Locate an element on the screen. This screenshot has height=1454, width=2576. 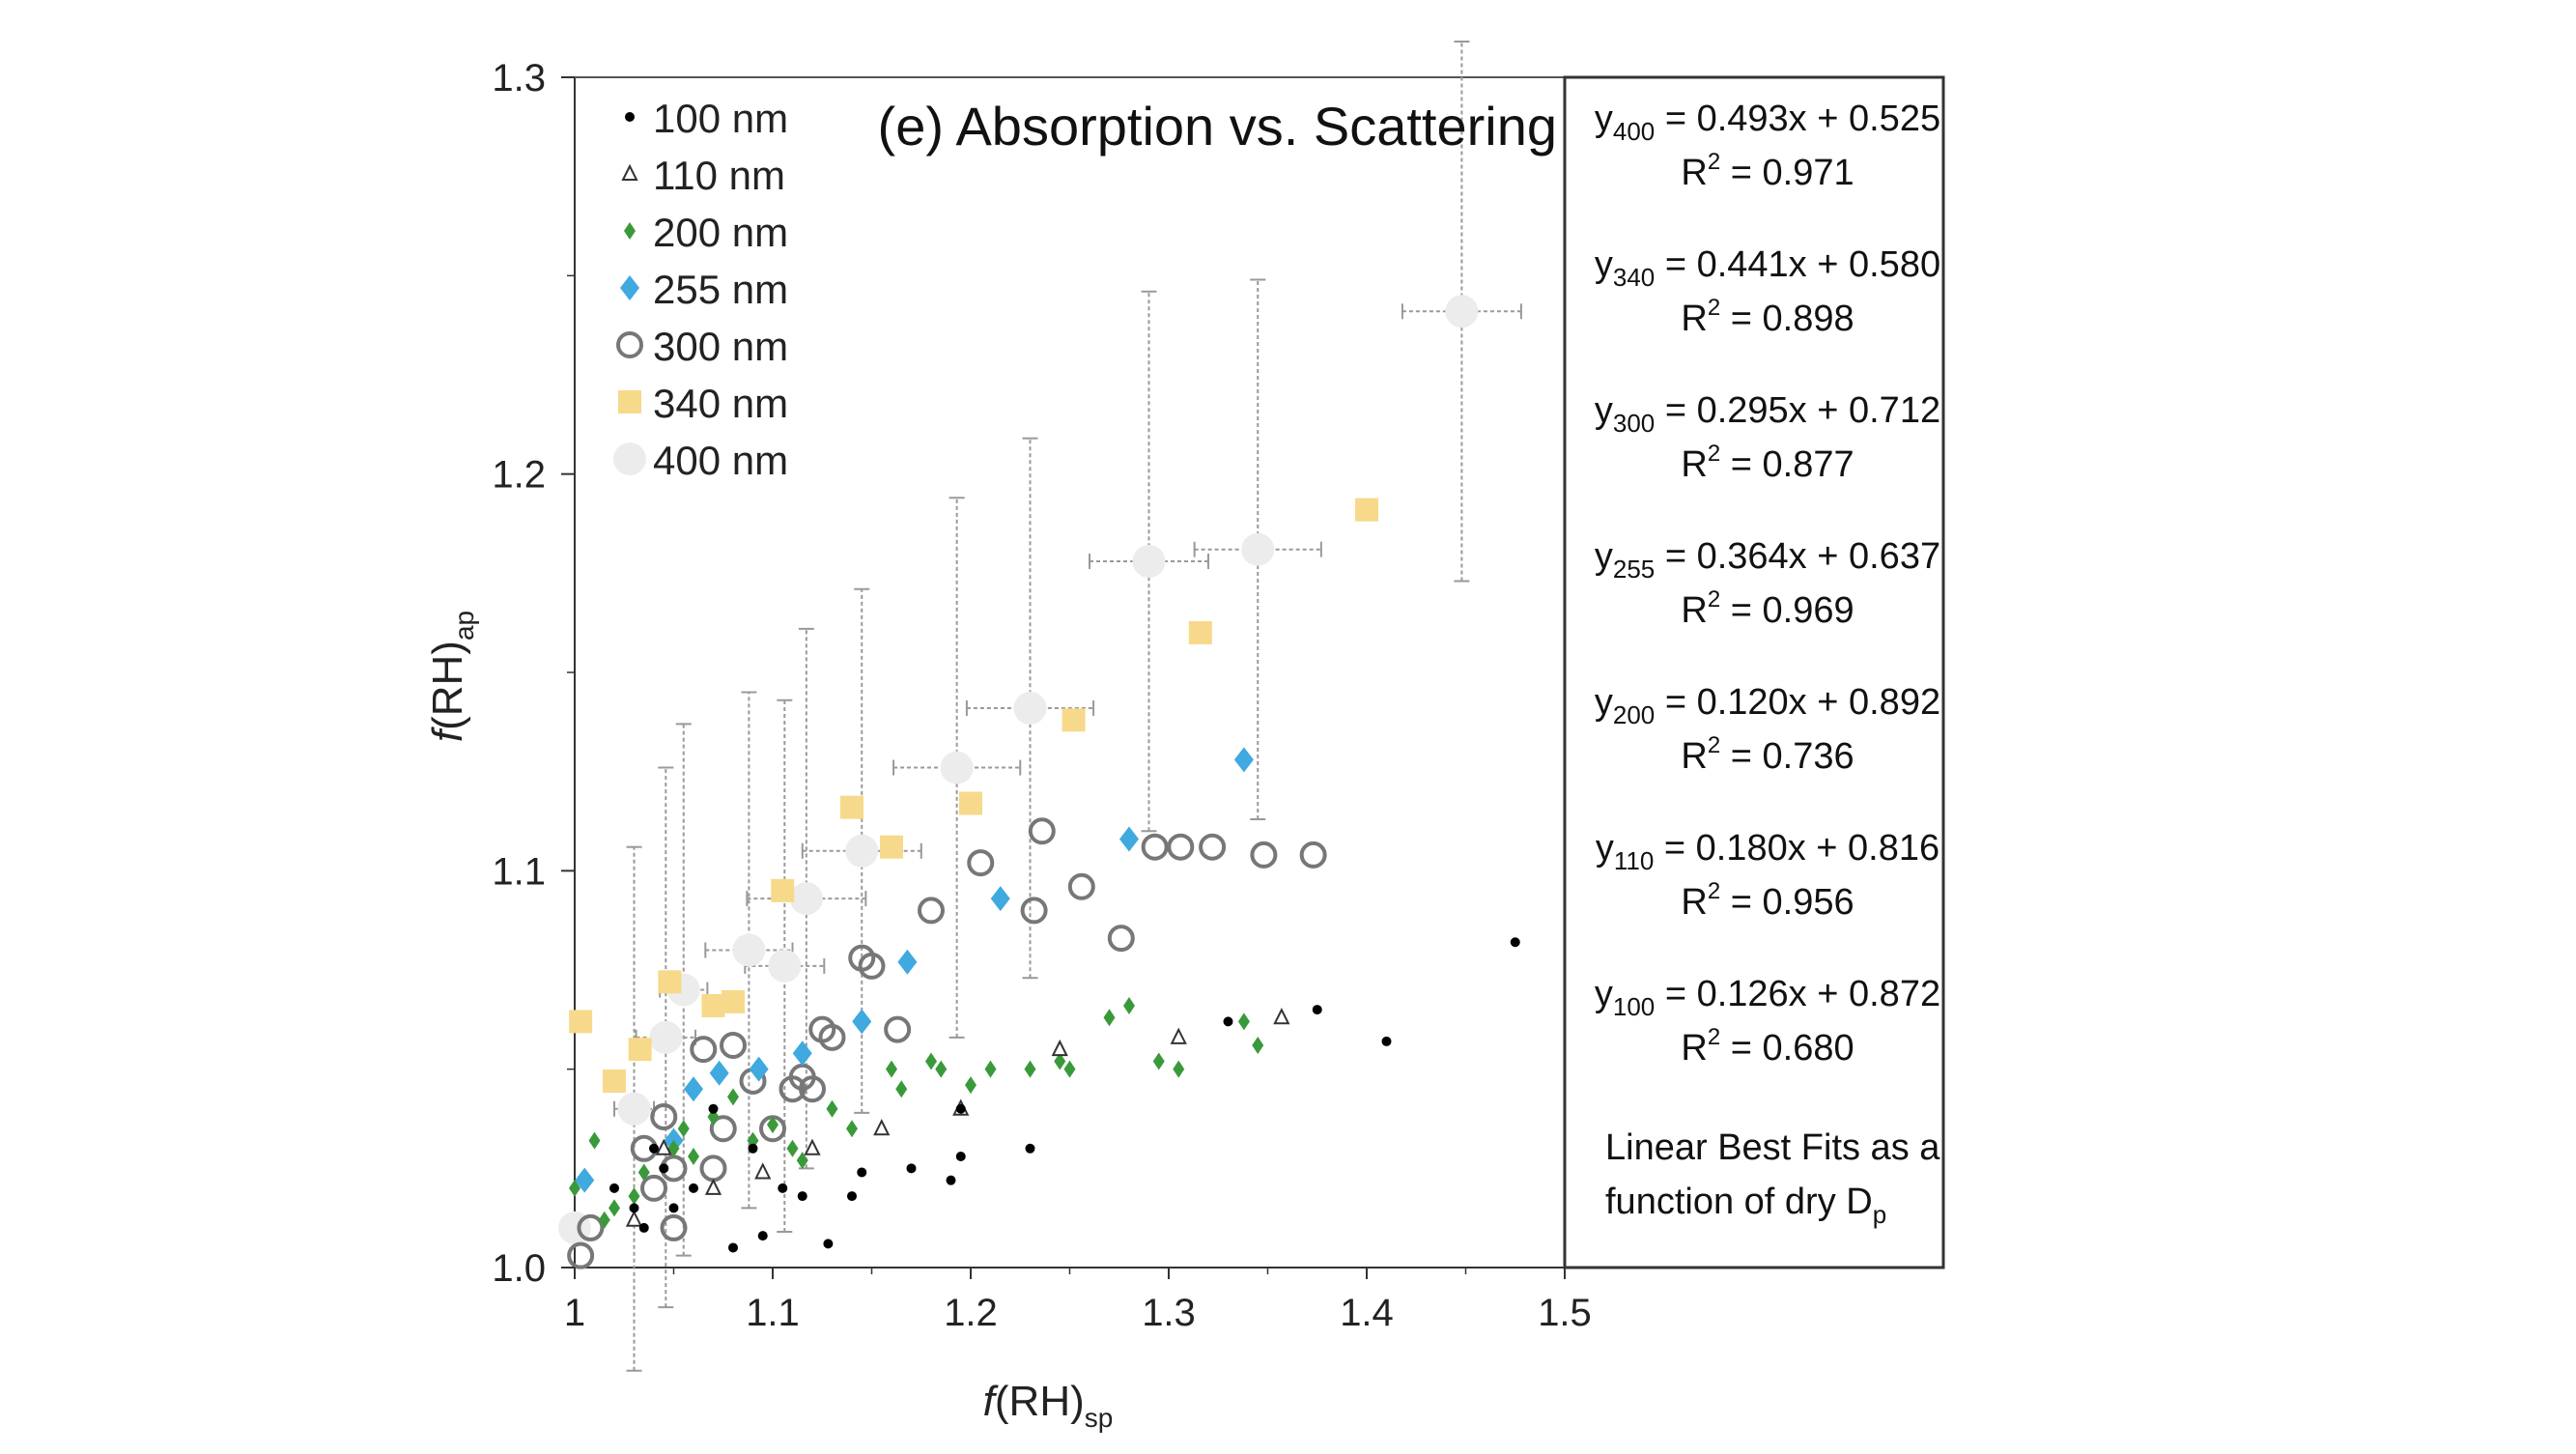
fit-r-squared: R2 = 0.969 is located at coordinates (1767, 609).